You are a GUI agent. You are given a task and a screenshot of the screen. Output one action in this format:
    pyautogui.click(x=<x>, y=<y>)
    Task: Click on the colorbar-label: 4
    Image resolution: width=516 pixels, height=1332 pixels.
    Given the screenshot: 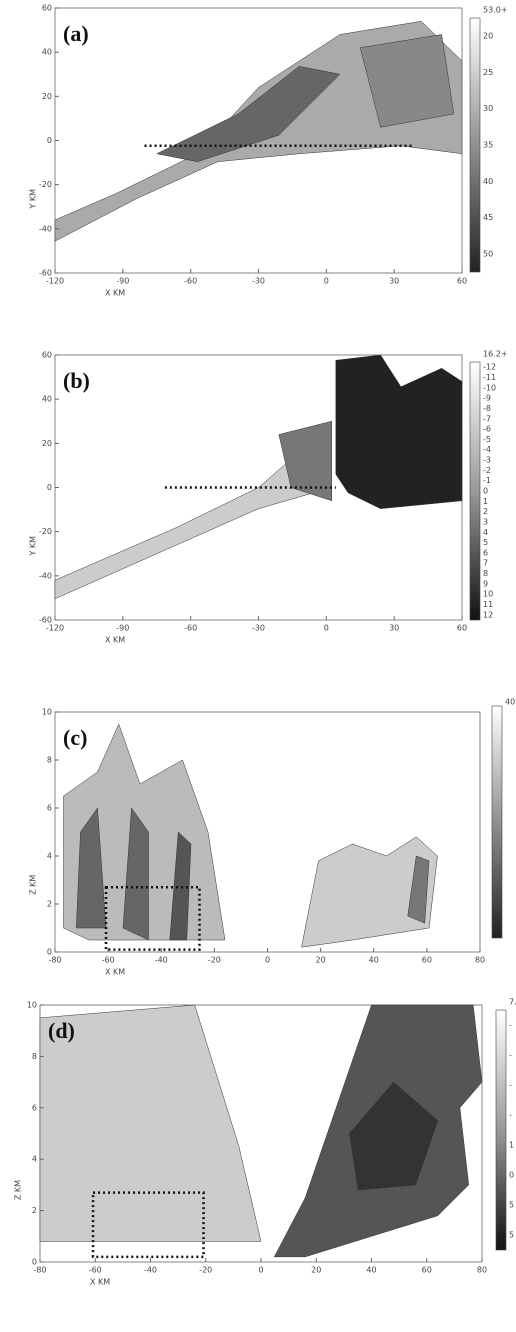 What is the action you would take?
    pyautogui.click(x=485, y=532)
    